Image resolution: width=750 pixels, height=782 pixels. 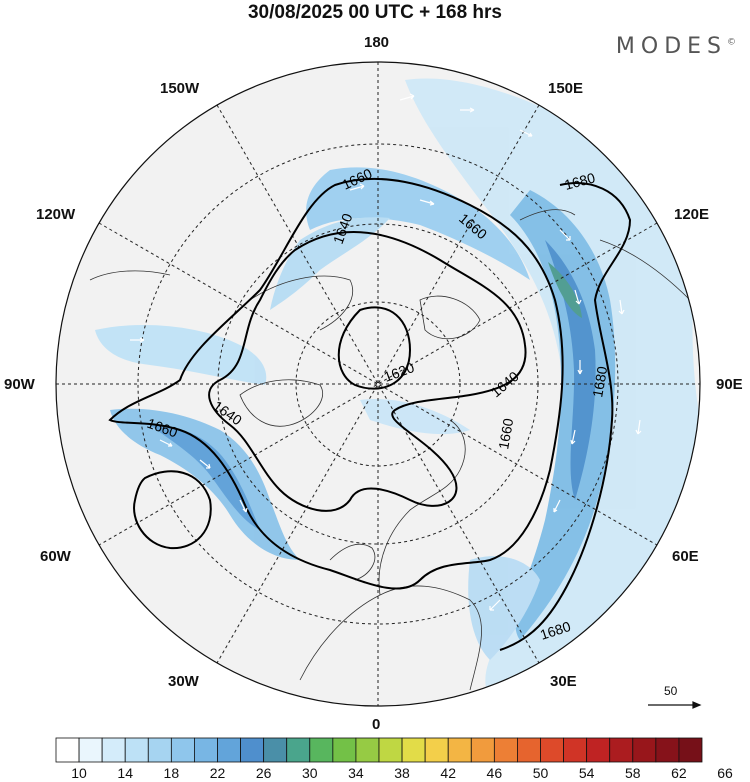 I want to click on colorbar-tick-label: 50, so click(x=540, y=773).